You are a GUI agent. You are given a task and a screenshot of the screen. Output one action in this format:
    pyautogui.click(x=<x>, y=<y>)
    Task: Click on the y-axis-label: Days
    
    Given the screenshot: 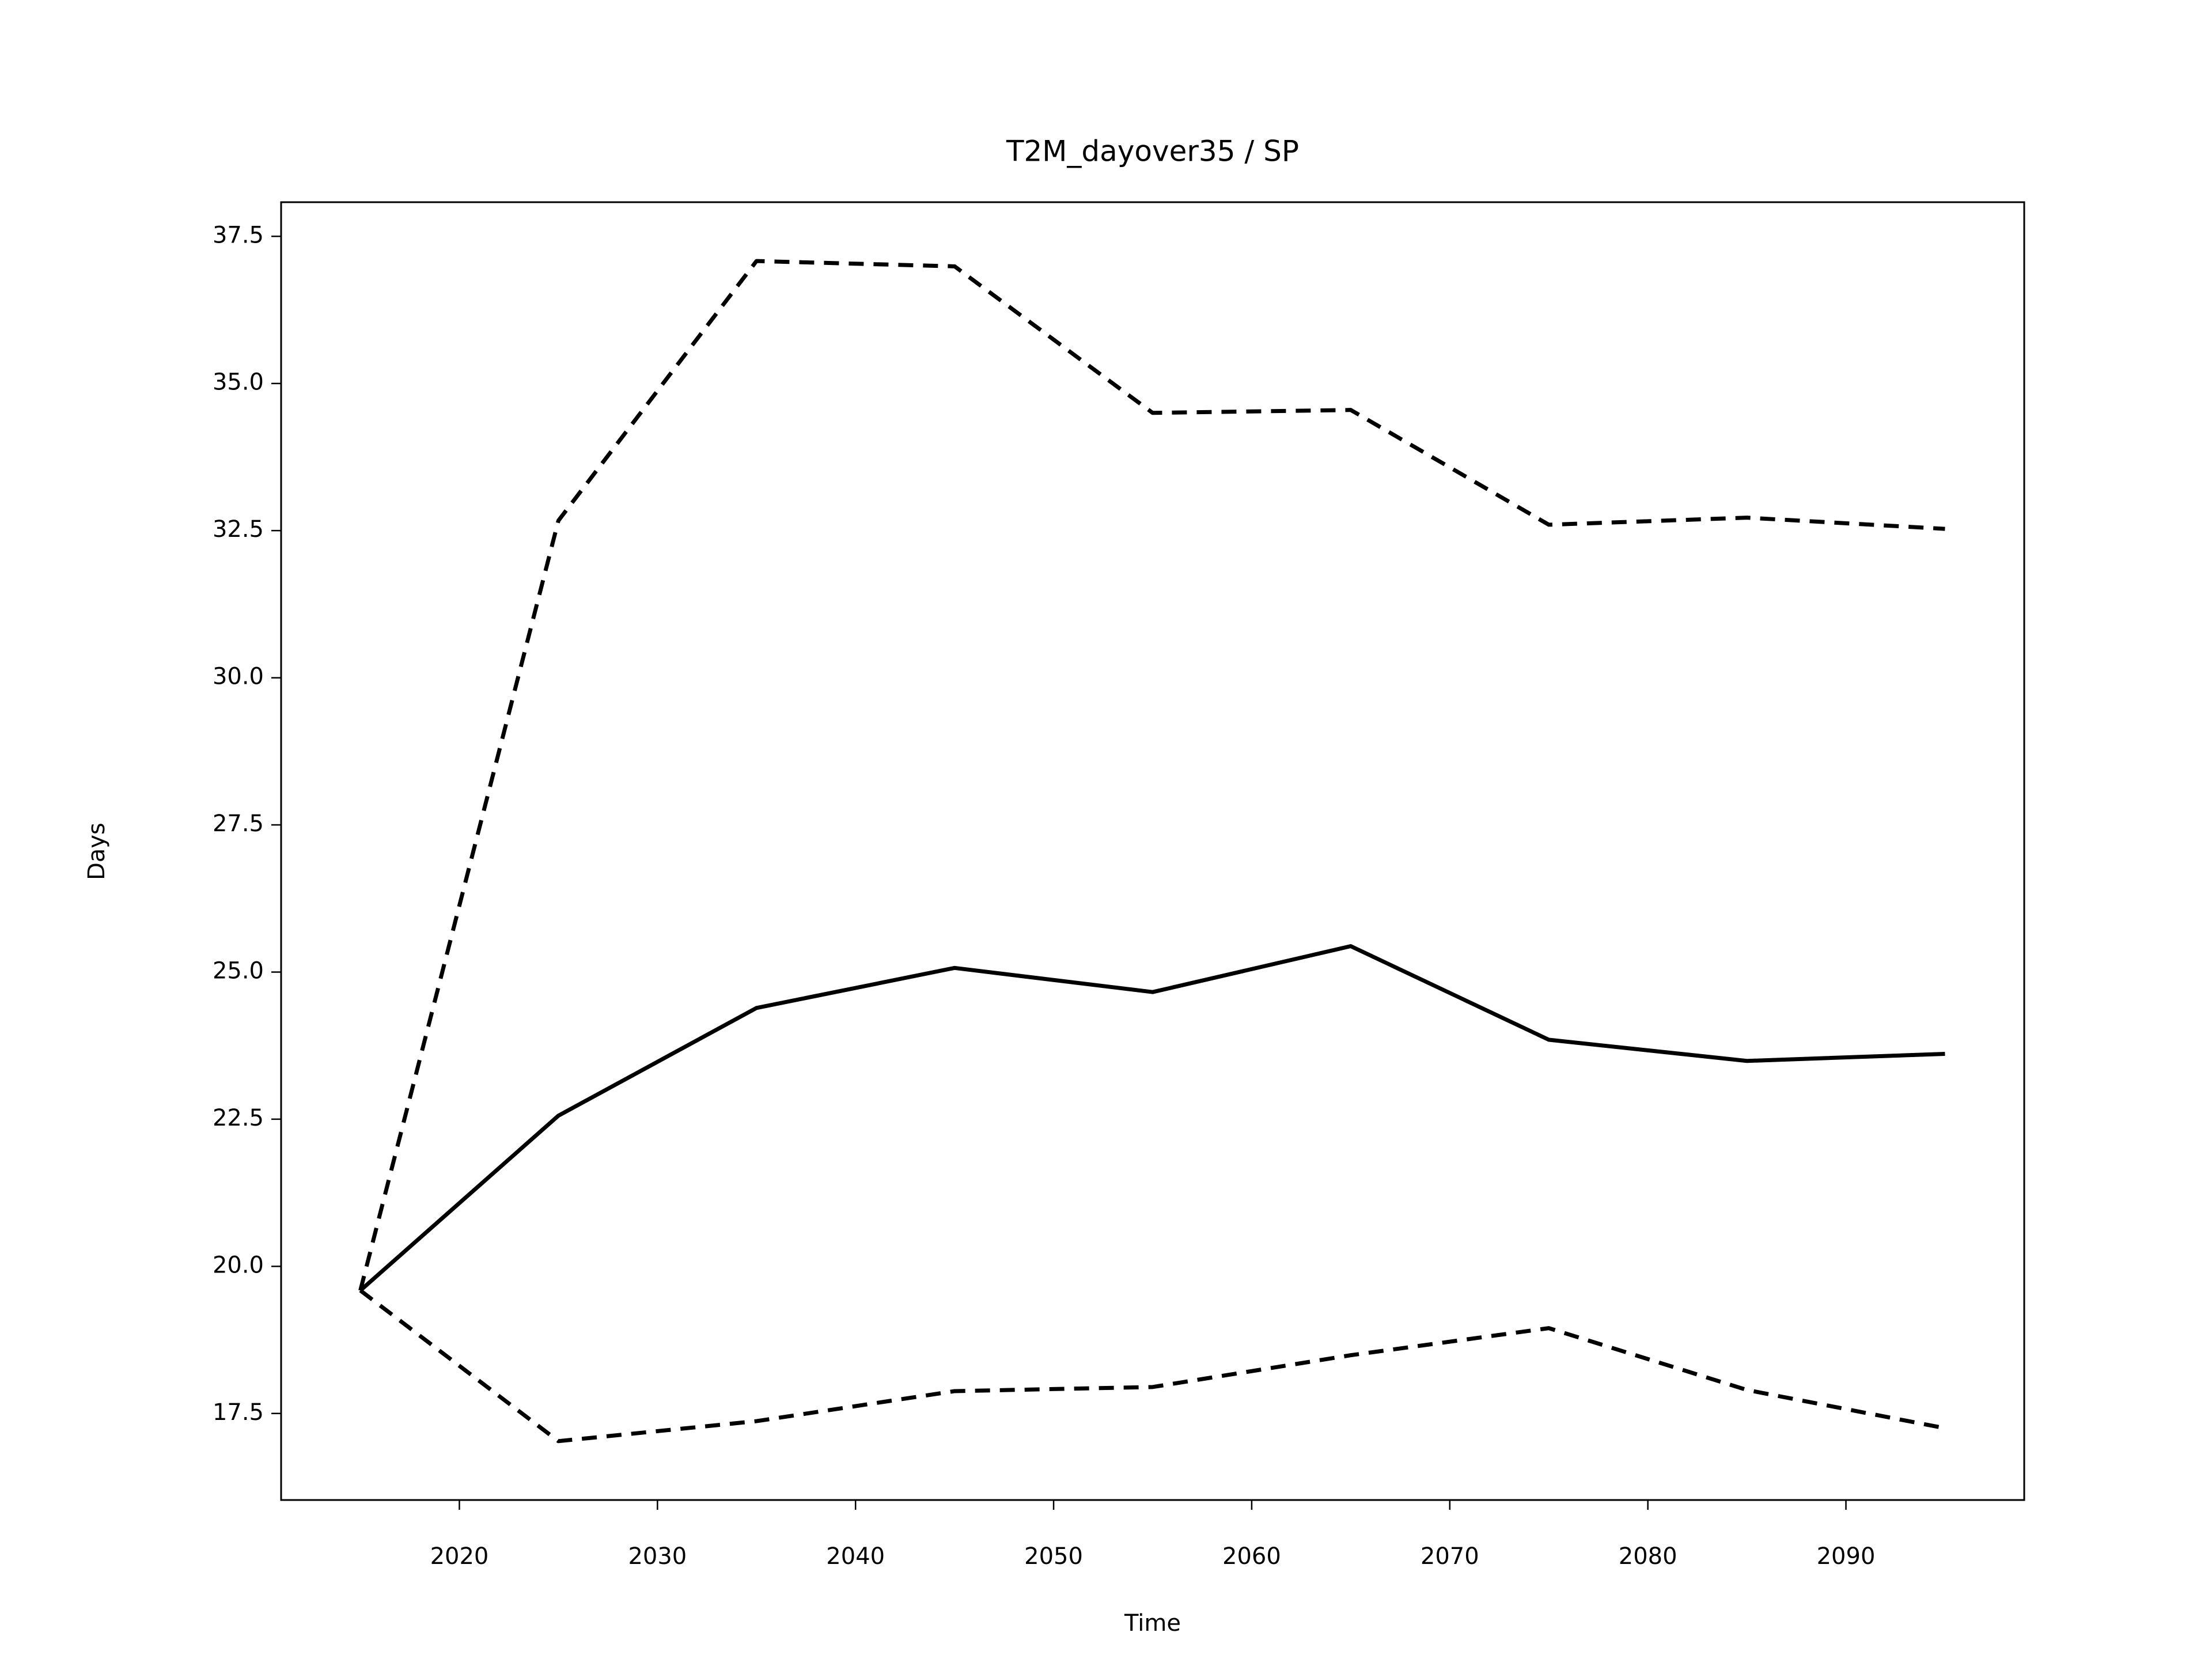 What is the action you would take?
    pyautogui.click(x=97, y=851)
    